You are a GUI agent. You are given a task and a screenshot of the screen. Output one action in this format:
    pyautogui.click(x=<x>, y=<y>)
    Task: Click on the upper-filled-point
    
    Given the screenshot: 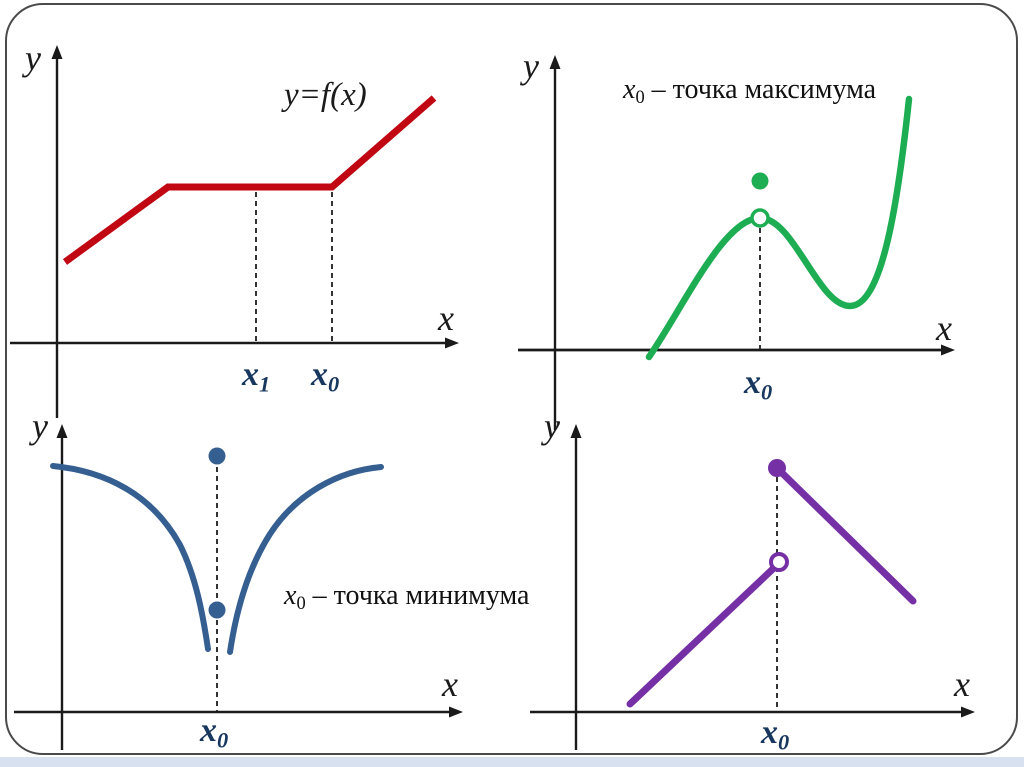 What is the action you would take?
    pyautogui.click(x=217, y=456)
    